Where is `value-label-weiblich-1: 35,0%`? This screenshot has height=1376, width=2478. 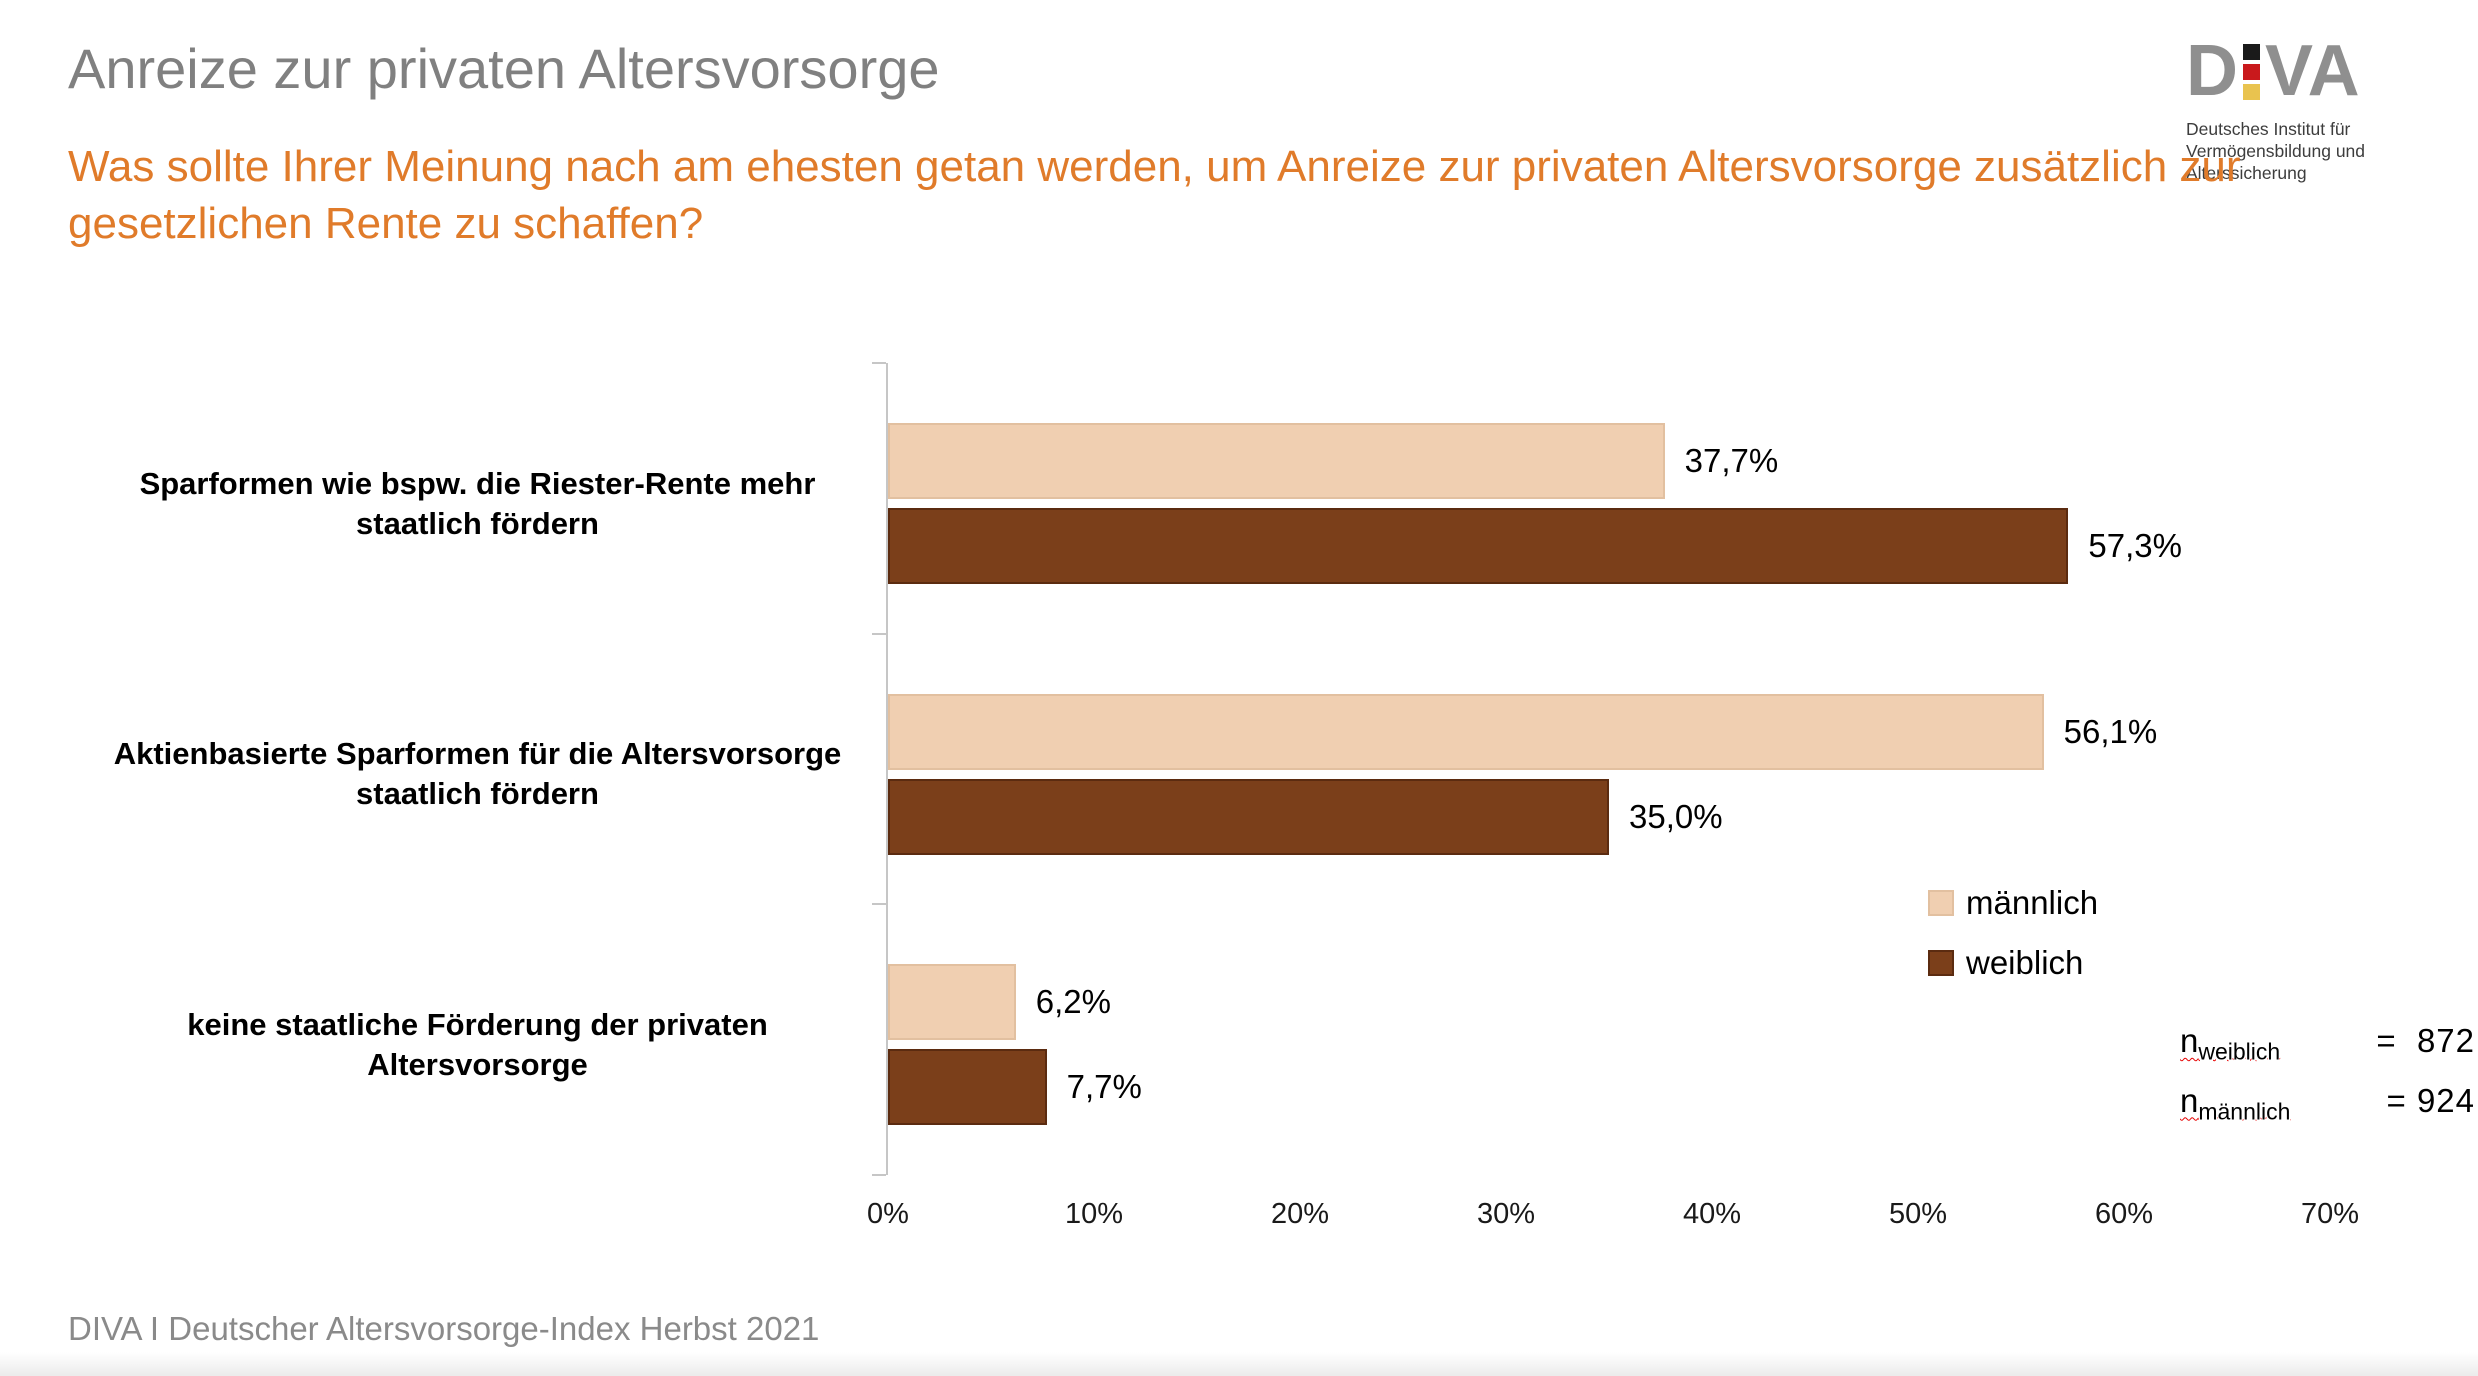
value-label-weiblich-1: 35,0% is located at coordinates (1676, 816).